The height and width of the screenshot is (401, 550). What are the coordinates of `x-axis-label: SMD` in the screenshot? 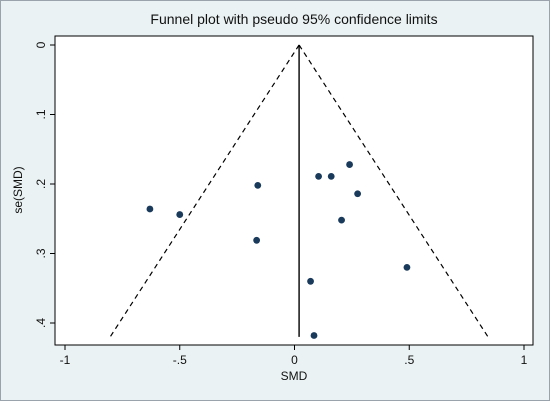 It's located at (294, 376).